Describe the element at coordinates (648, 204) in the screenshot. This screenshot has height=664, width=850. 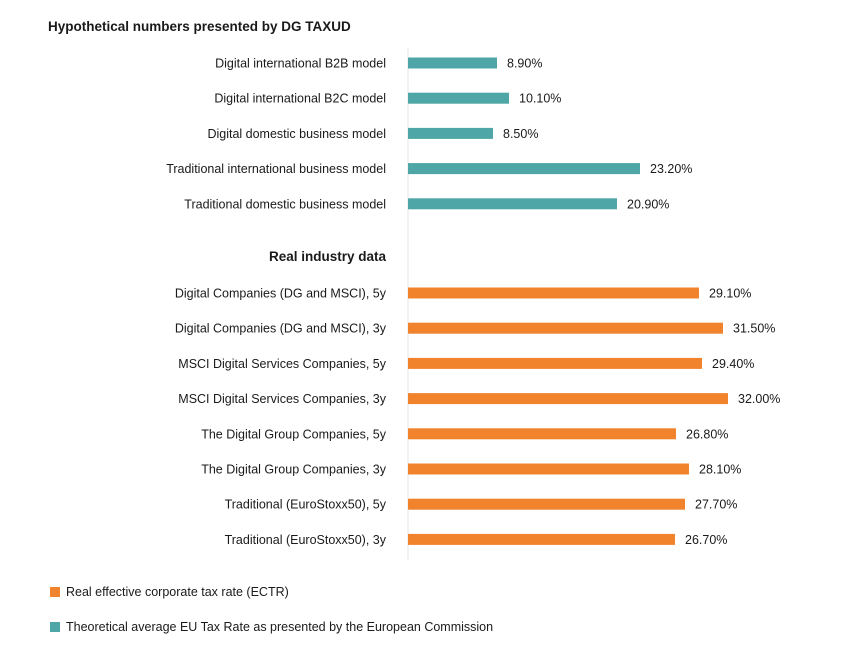
I see `data-label: 20.90%` at that location.